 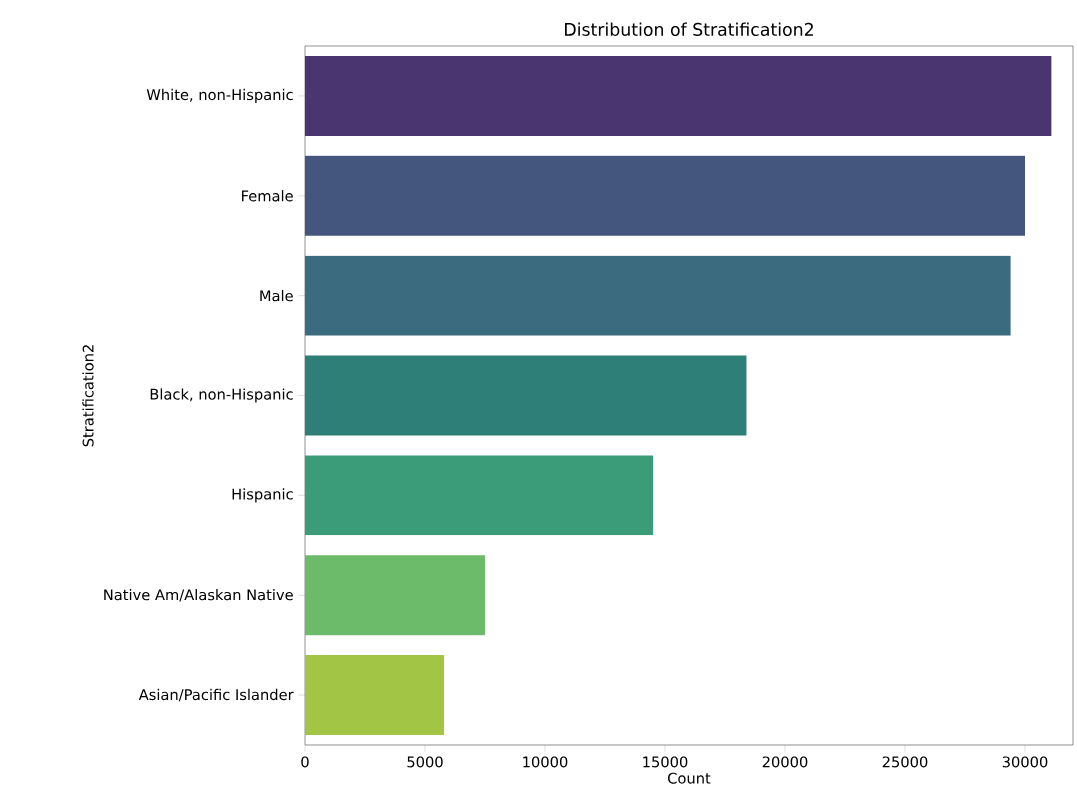 What do you see at coordinates (219, 96) in the screenshot?
I see `y-tick-label: White, non-Hispanic` at bounding box center [219, 96].